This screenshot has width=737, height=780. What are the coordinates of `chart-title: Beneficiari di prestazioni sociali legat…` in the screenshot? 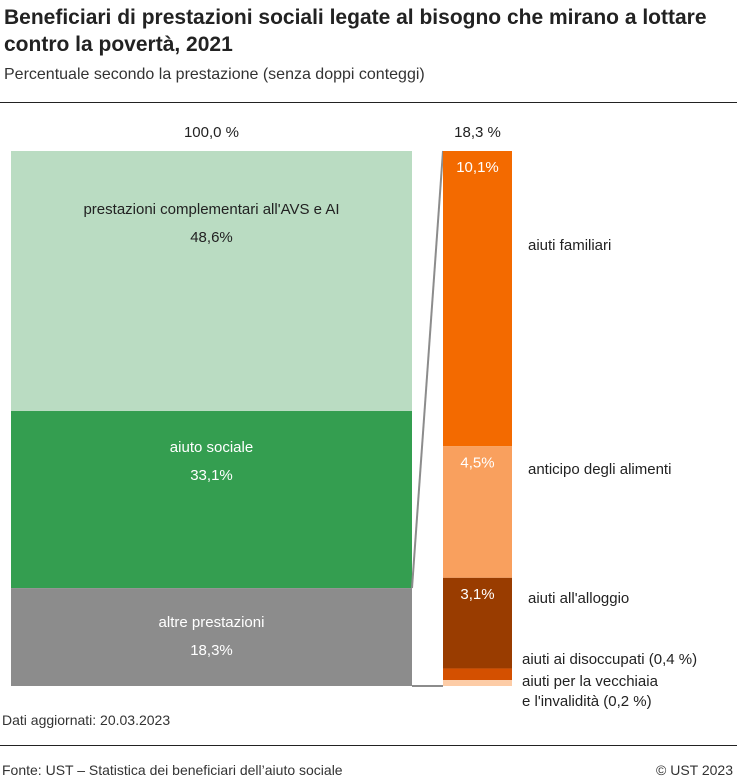 It's located at (355, 31).